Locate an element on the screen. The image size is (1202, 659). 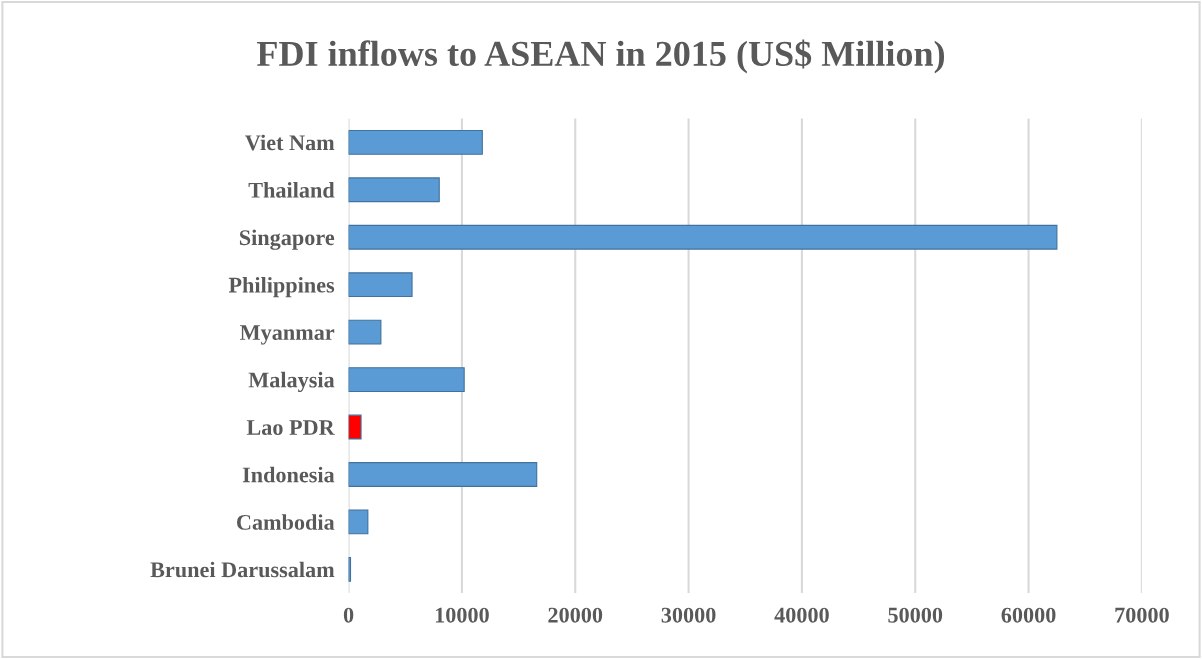
x-tick-label: 60000 is located at coordinates (1028, 615).